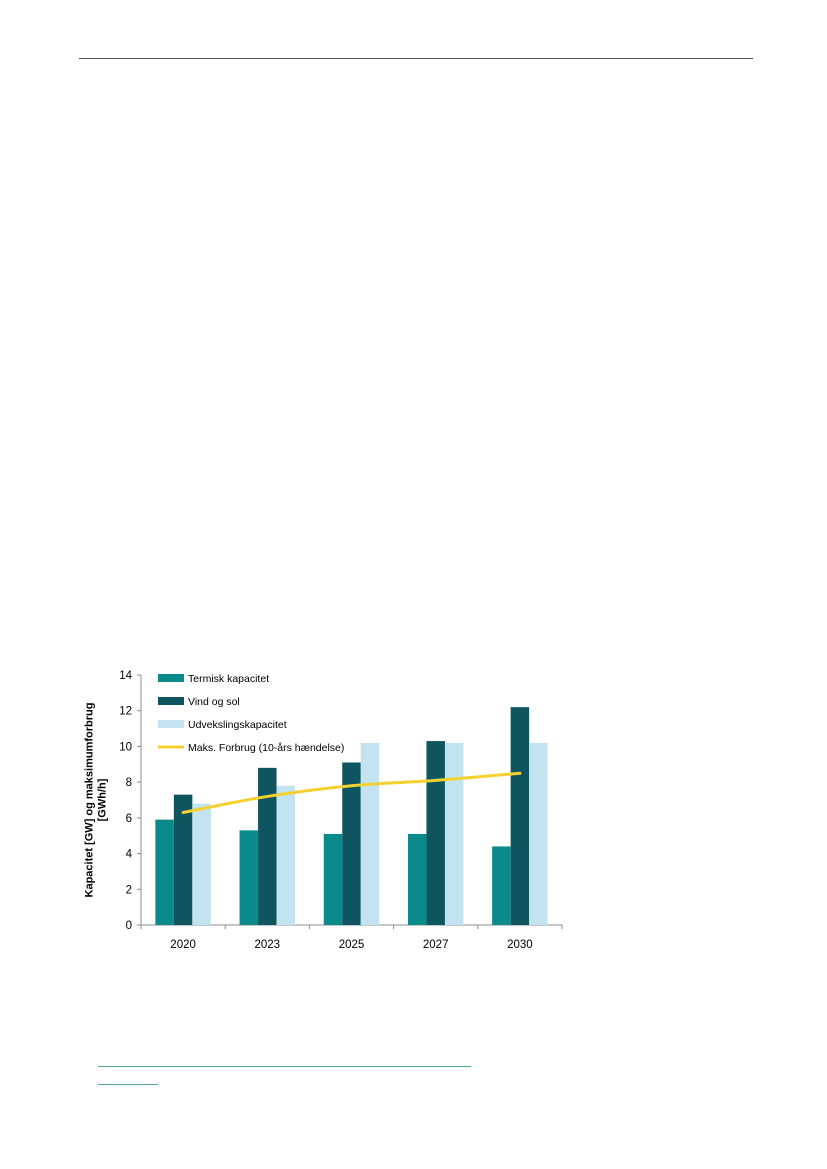 The image size is (827, 1169). What do you see at coordinates (125, 712) in the screenshot?
I see `y-tick-label: 12` at bounding box center [125, 712].